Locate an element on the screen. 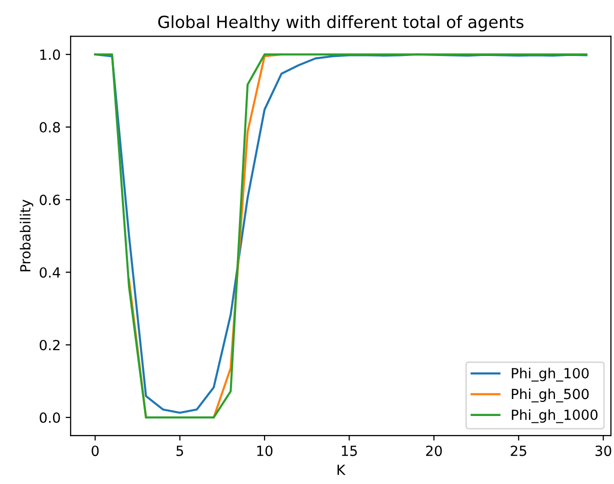  y-tick-label: 0.0 is located at coordinates (50, 417).